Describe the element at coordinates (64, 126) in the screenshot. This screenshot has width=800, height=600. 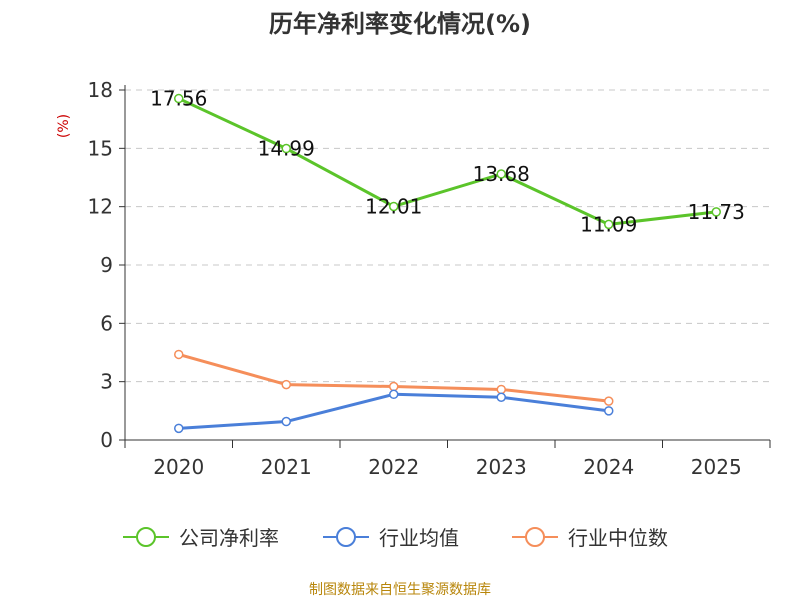
I see `y-axis-label: (%)` at that location.